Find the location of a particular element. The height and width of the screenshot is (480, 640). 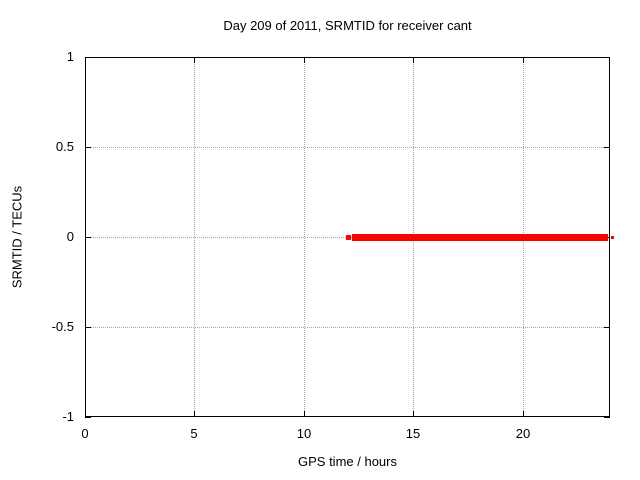

x-tick-label: 5 is located at coordinates (194, 433).